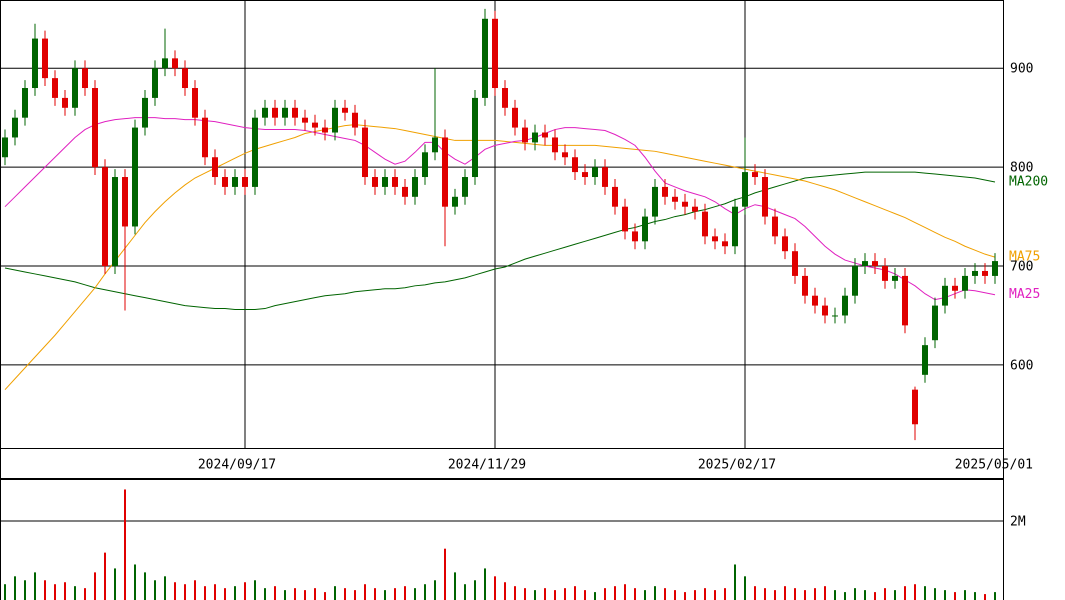  Describe the element at coordinates (1024, 294) in the screenshot. I see `legend-label: MA25` at that location.